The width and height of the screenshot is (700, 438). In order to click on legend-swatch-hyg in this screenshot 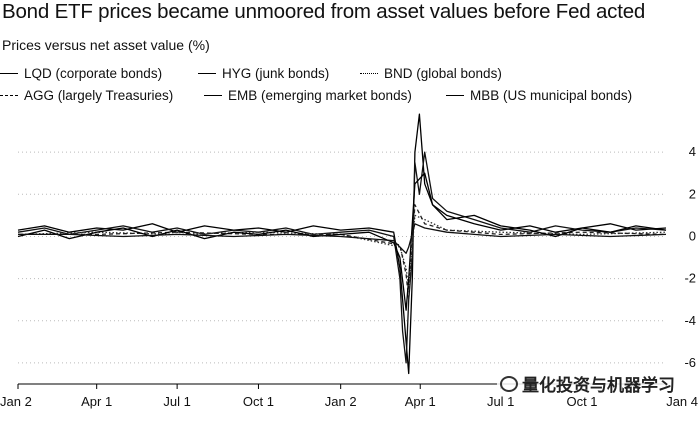, I will do `click(207, 73)`.